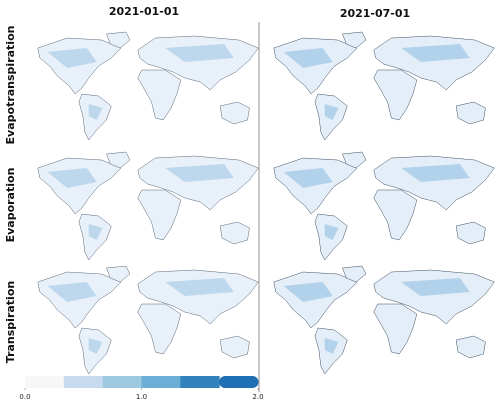  I want to click on row-label: Evaporation, so click(10, 205).